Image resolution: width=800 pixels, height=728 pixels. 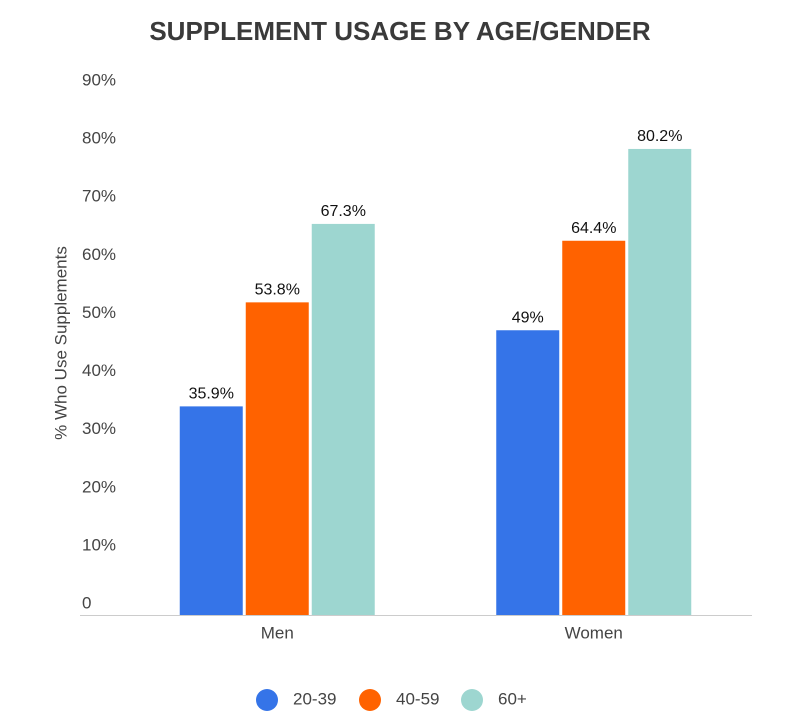 What do you see at coordinates (512, 698) in the screenshot?
I see `legend-label: 60+` at bounding box center [512, 698].